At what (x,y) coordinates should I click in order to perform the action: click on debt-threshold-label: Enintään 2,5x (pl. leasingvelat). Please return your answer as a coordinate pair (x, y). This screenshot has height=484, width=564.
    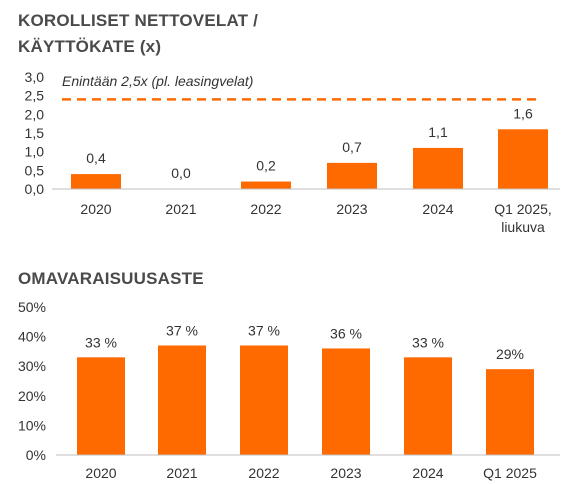
    Looking at the image, I should click on (157, 81).